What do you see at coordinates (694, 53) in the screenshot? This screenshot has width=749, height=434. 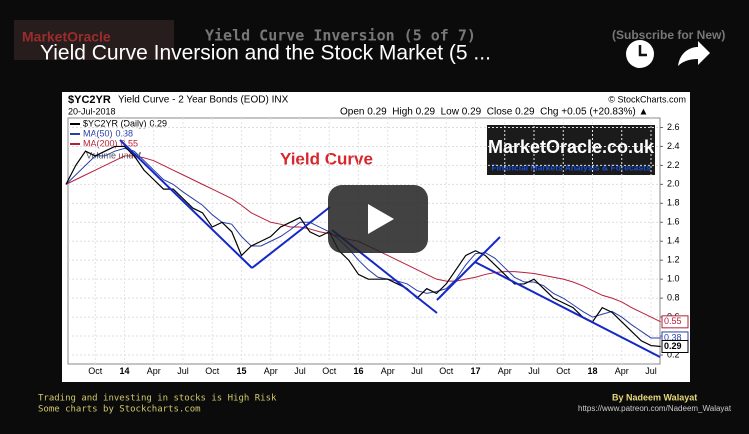 I see `share-icon` at bounding box center [694, 53].